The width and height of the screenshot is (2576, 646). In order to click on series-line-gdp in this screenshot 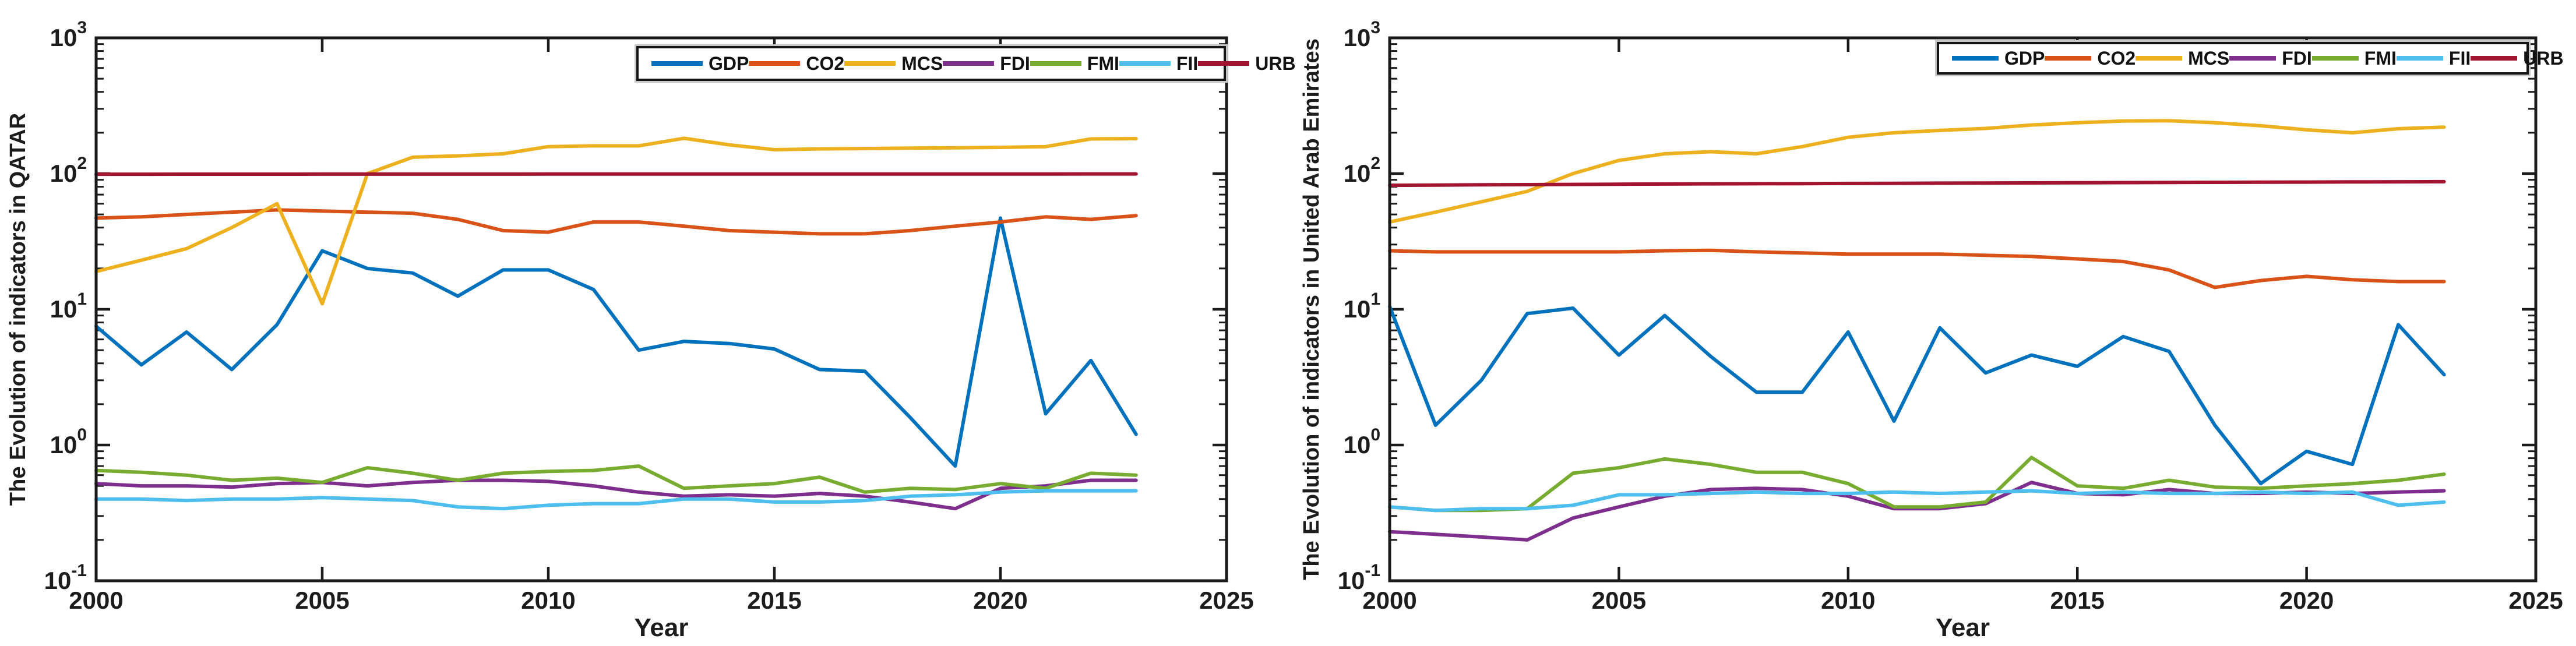, I will do `click(1917, 396)`.